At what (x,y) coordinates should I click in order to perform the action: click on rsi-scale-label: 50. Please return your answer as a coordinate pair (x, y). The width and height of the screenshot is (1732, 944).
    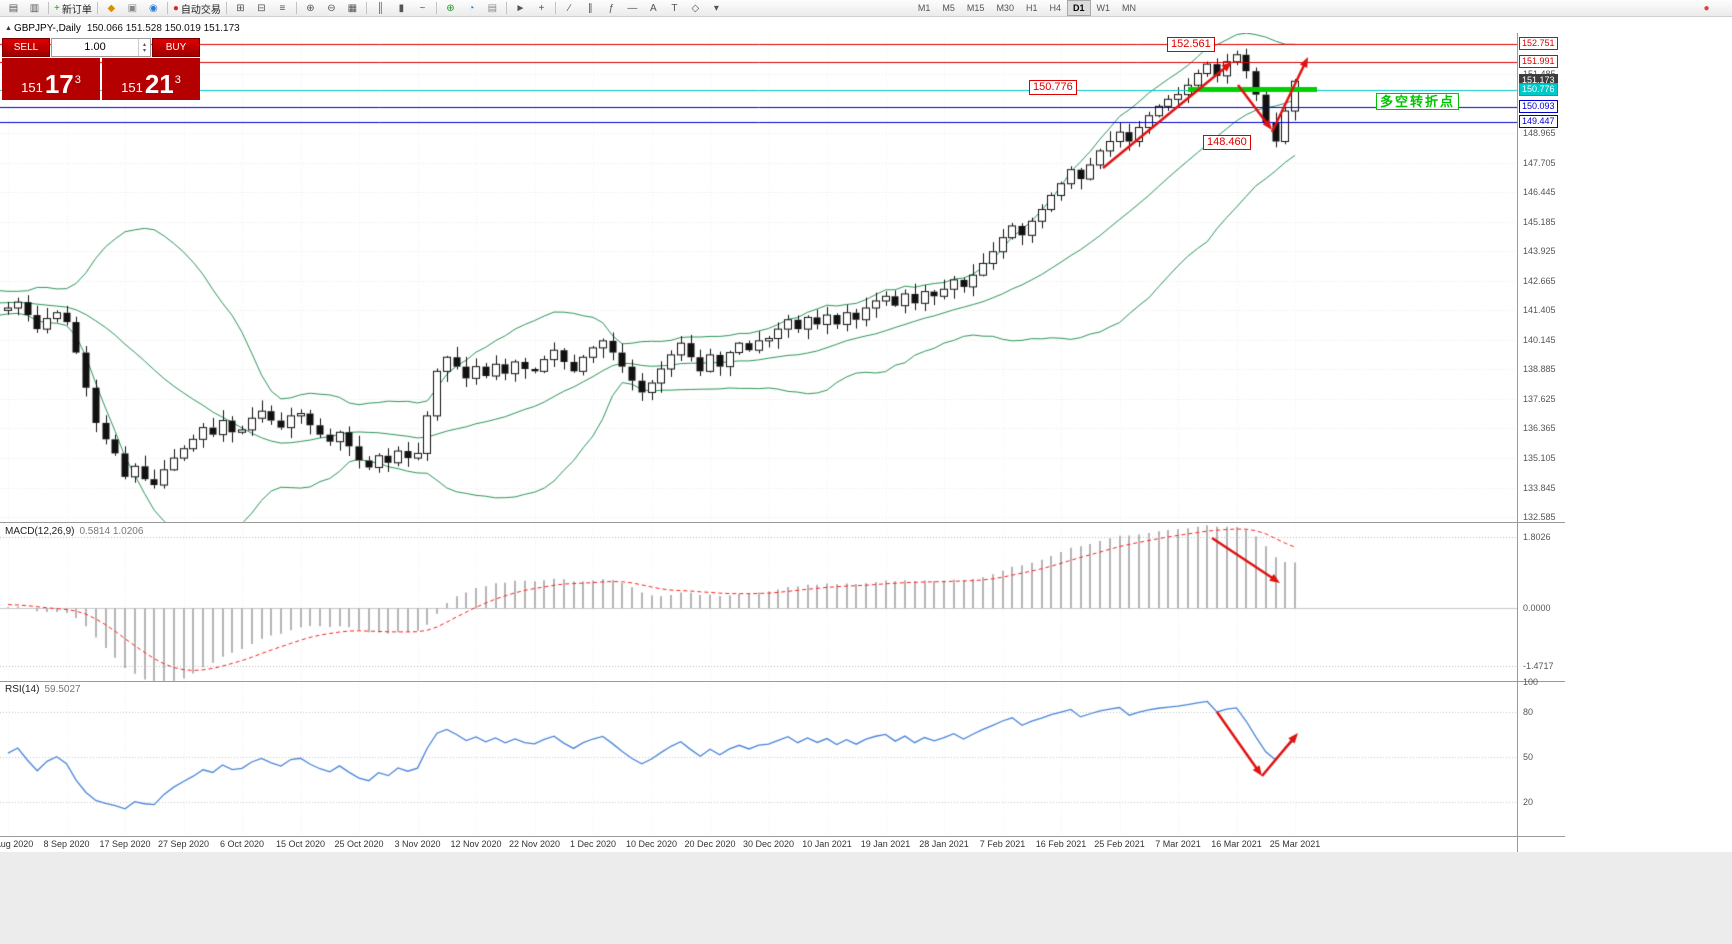
    Looking at the image, I should click on (1528, 757).